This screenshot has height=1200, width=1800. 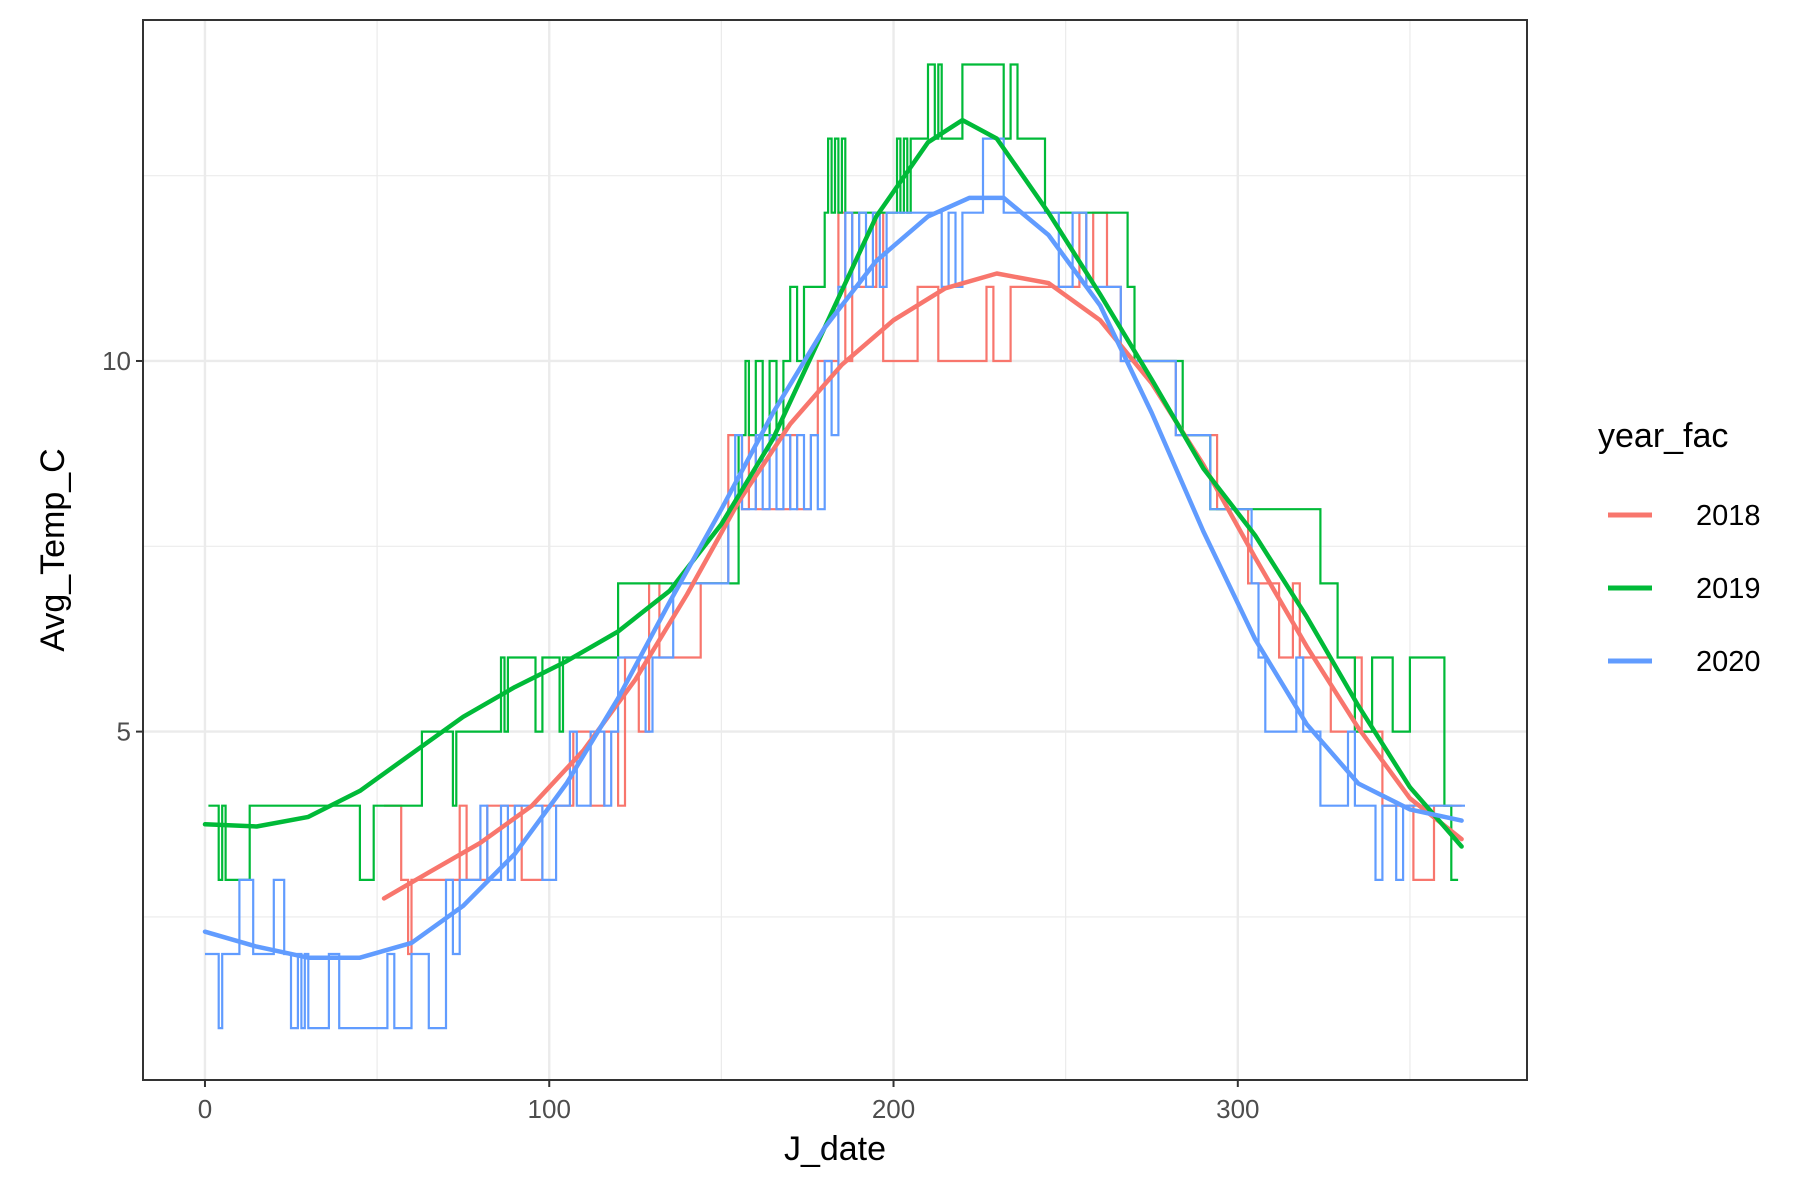 What do you see at coordinates (549, 1109) in the screenshot?
I see `x-tick-label: 100` at bounding box center [549, 1109].